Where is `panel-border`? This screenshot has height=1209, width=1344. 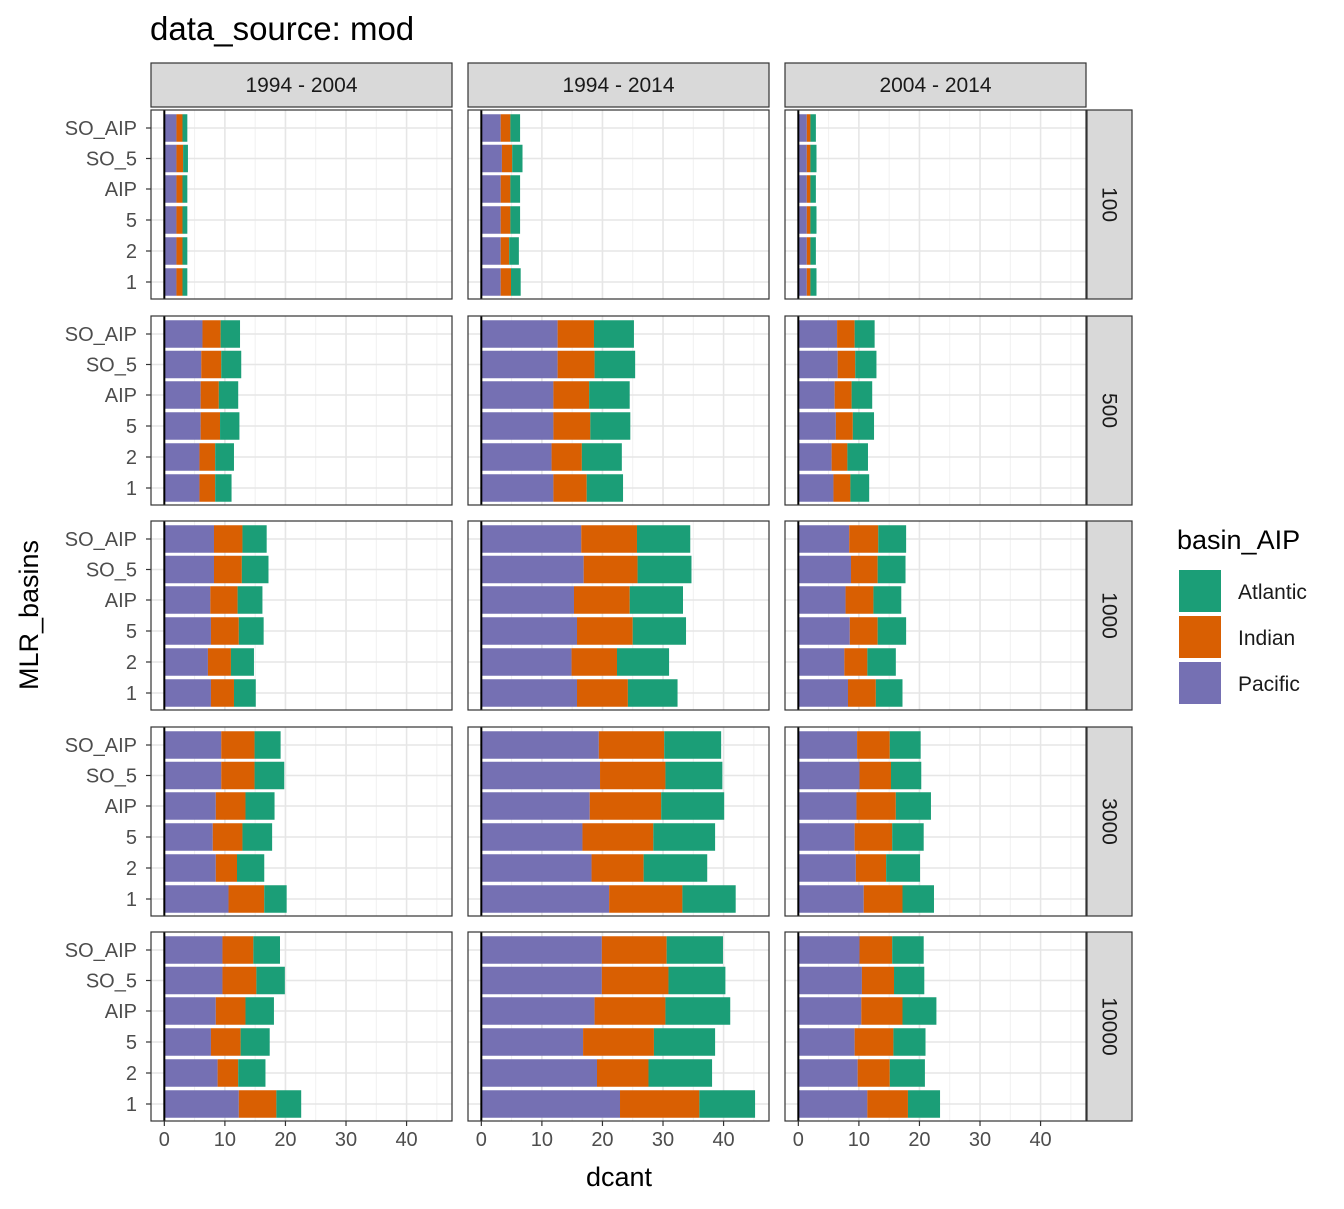
panel-border is located at coordinates (301, 615).